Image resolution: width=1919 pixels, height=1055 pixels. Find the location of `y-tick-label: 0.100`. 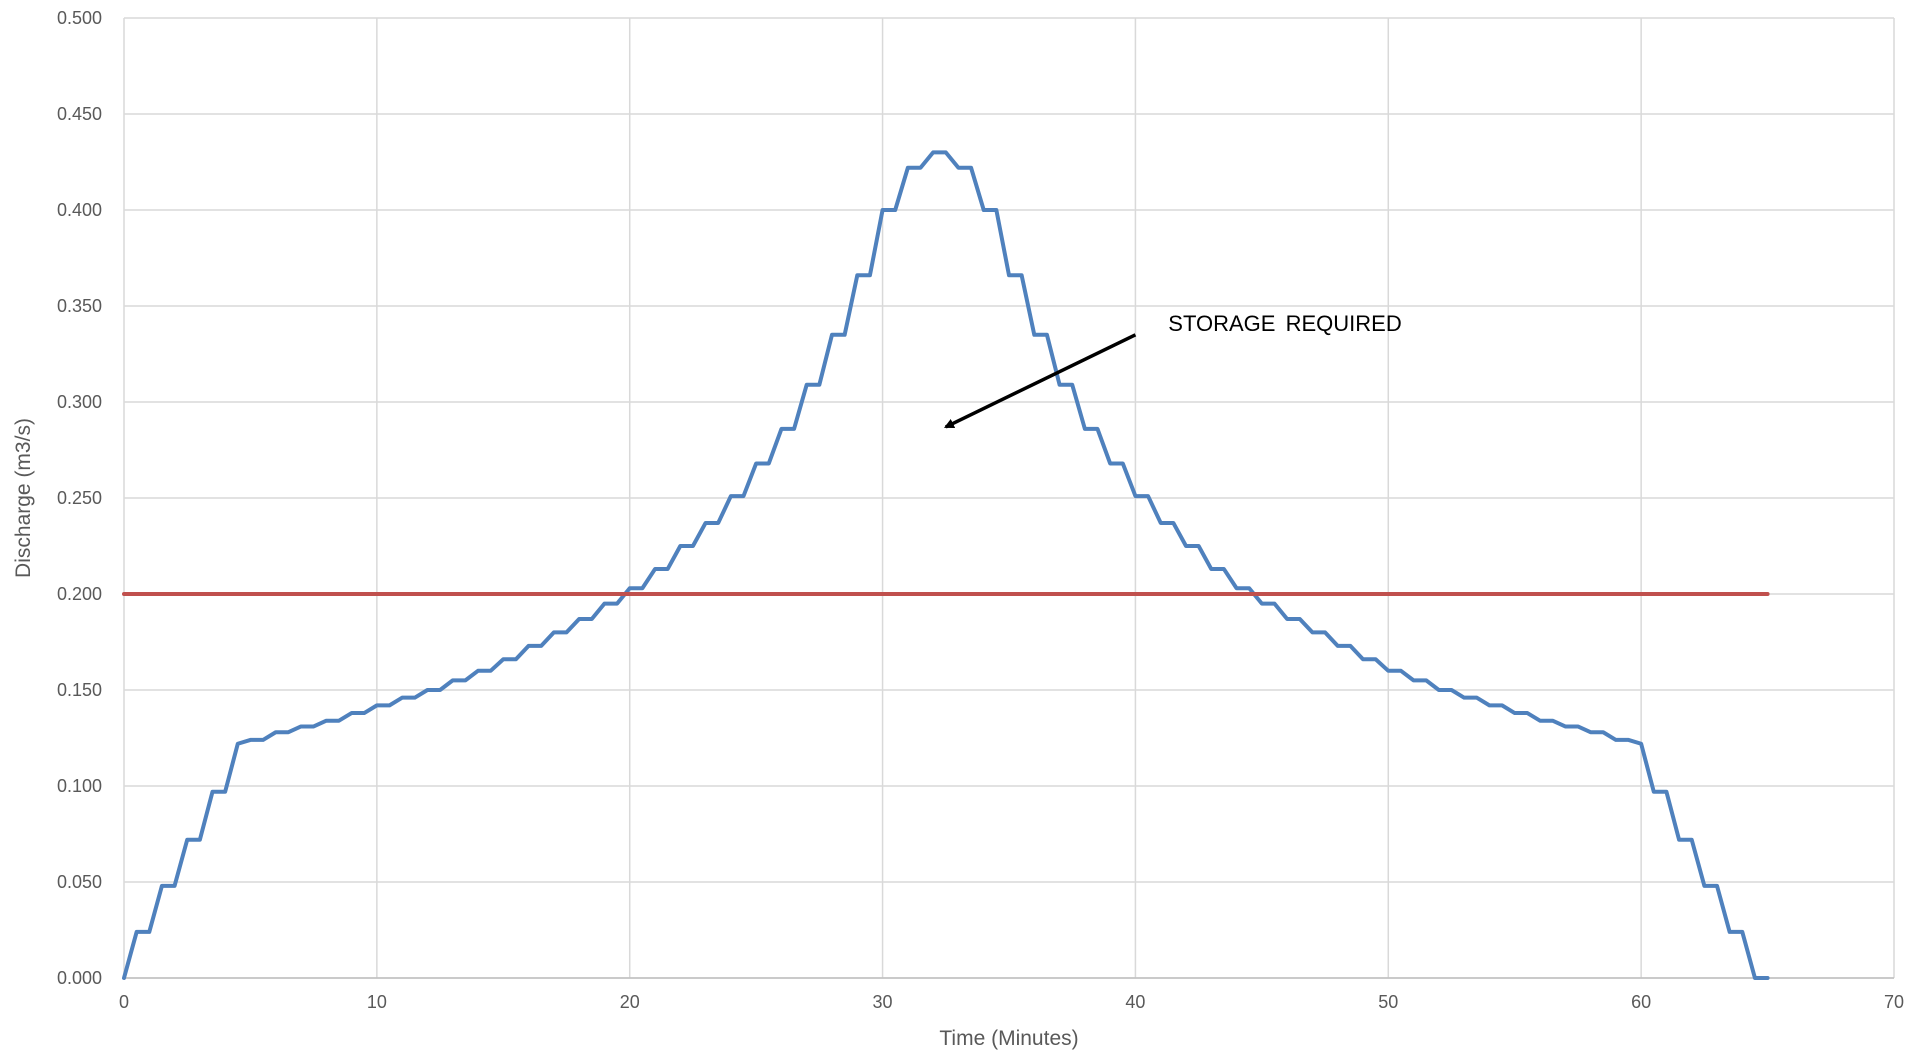

y-tick-label: 0.100 is located at coordinates (79, 786).